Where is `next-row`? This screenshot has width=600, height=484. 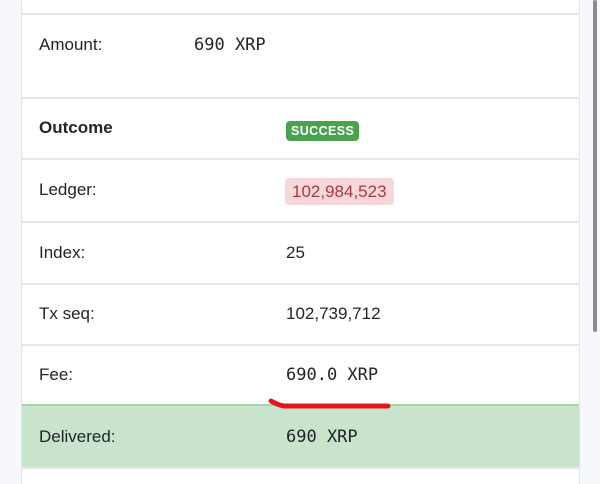
next-row is located at coordinates (300, 475).